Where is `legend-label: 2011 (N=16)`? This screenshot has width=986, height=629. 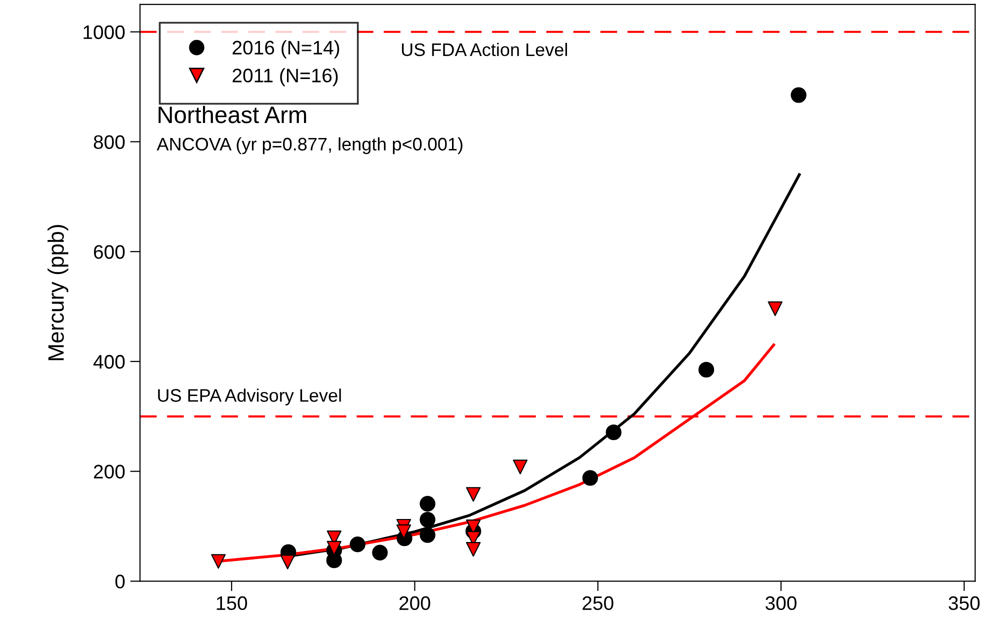 legend-label: 2011 (N=16) is located at coordinates (285, 77).